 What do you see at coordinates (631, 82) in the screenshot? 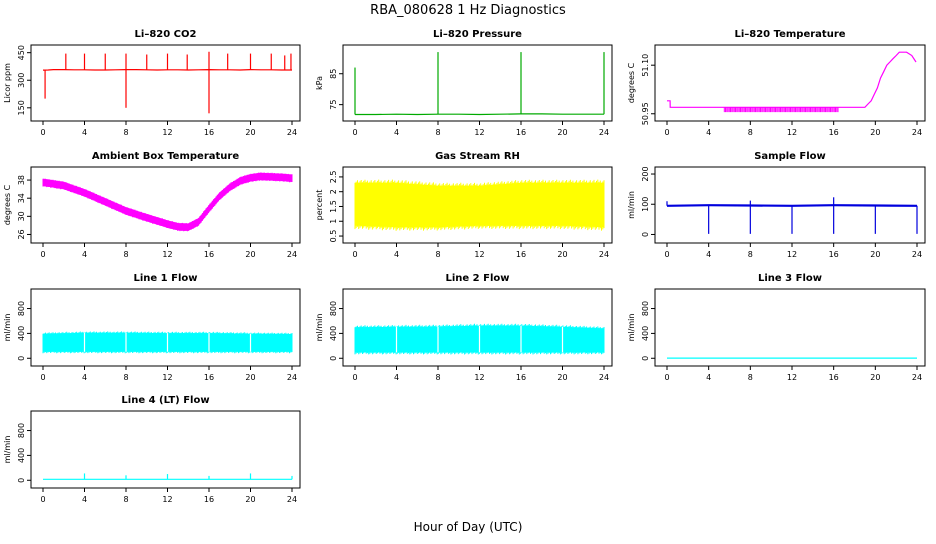
I see `y-axis-label: degrees C` at bounding box center [631, 82].